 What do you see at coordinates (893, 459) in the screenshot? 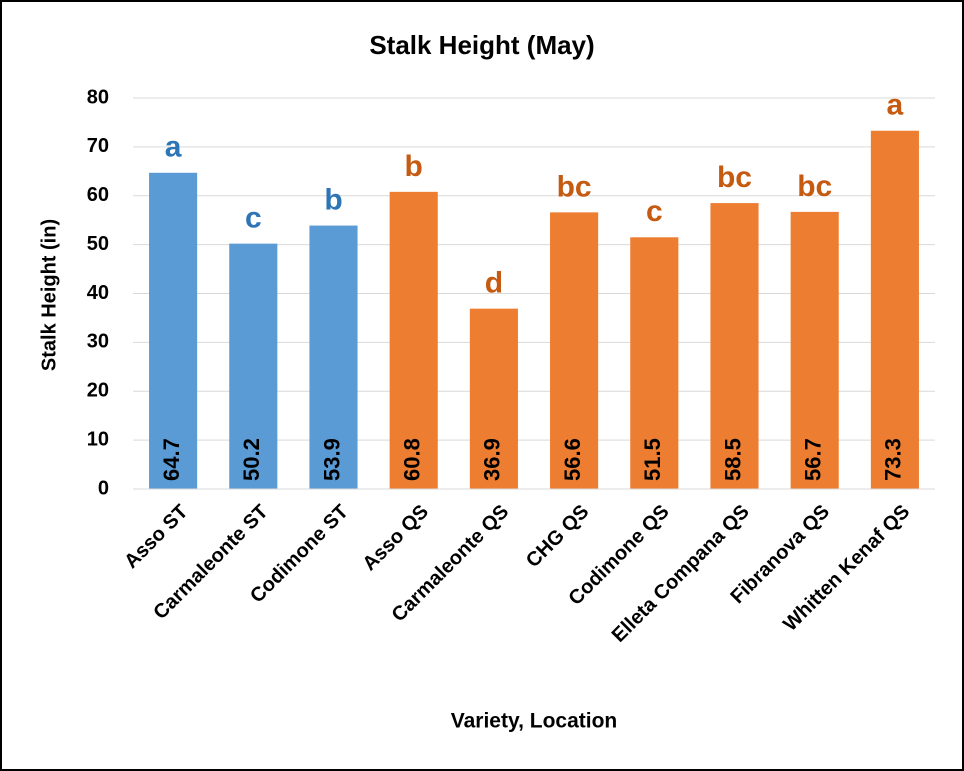
I see `value-label: 73.3` at bounding box center [893, 459].